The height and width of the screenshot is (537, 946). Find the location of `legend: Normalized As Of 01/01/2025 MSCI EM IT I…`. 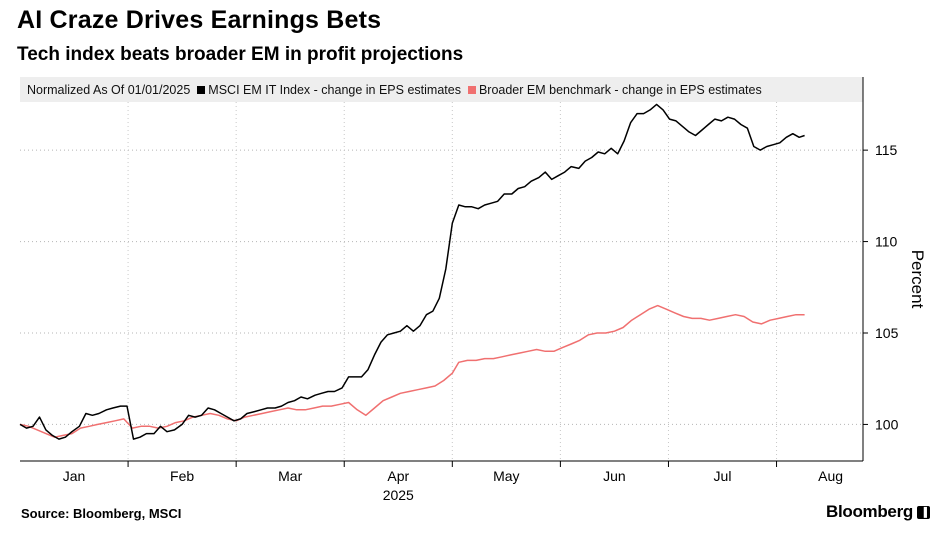

legend: Normalized As Of 01/01/2025 MSCI EM IT I… is located at coordinates (441, 89).